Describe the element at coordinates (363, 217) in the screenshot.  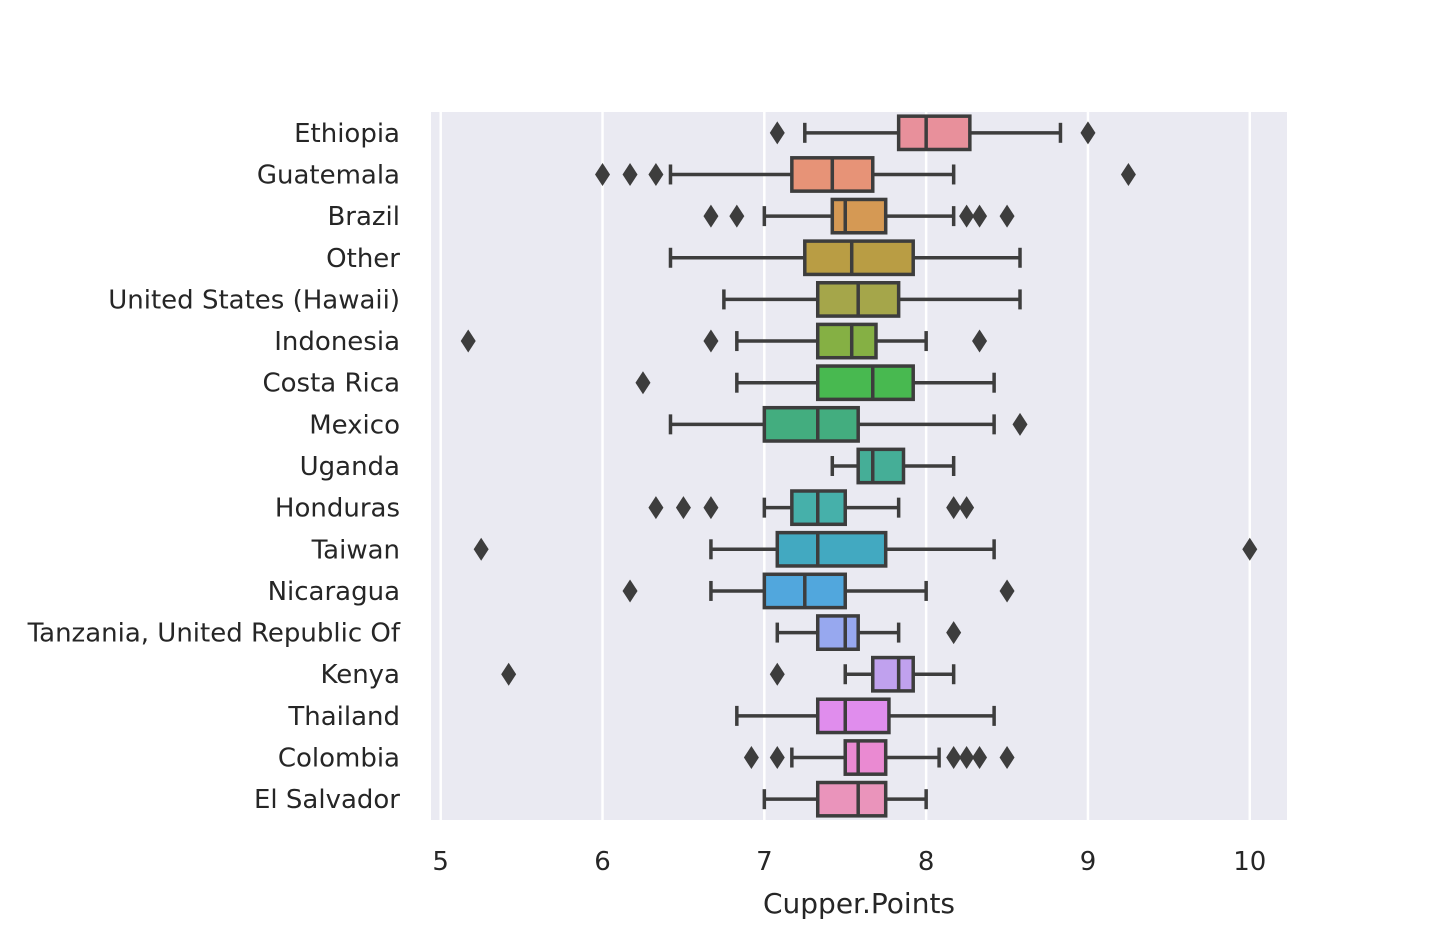
I see `y-category-label: Brazil` at that location.